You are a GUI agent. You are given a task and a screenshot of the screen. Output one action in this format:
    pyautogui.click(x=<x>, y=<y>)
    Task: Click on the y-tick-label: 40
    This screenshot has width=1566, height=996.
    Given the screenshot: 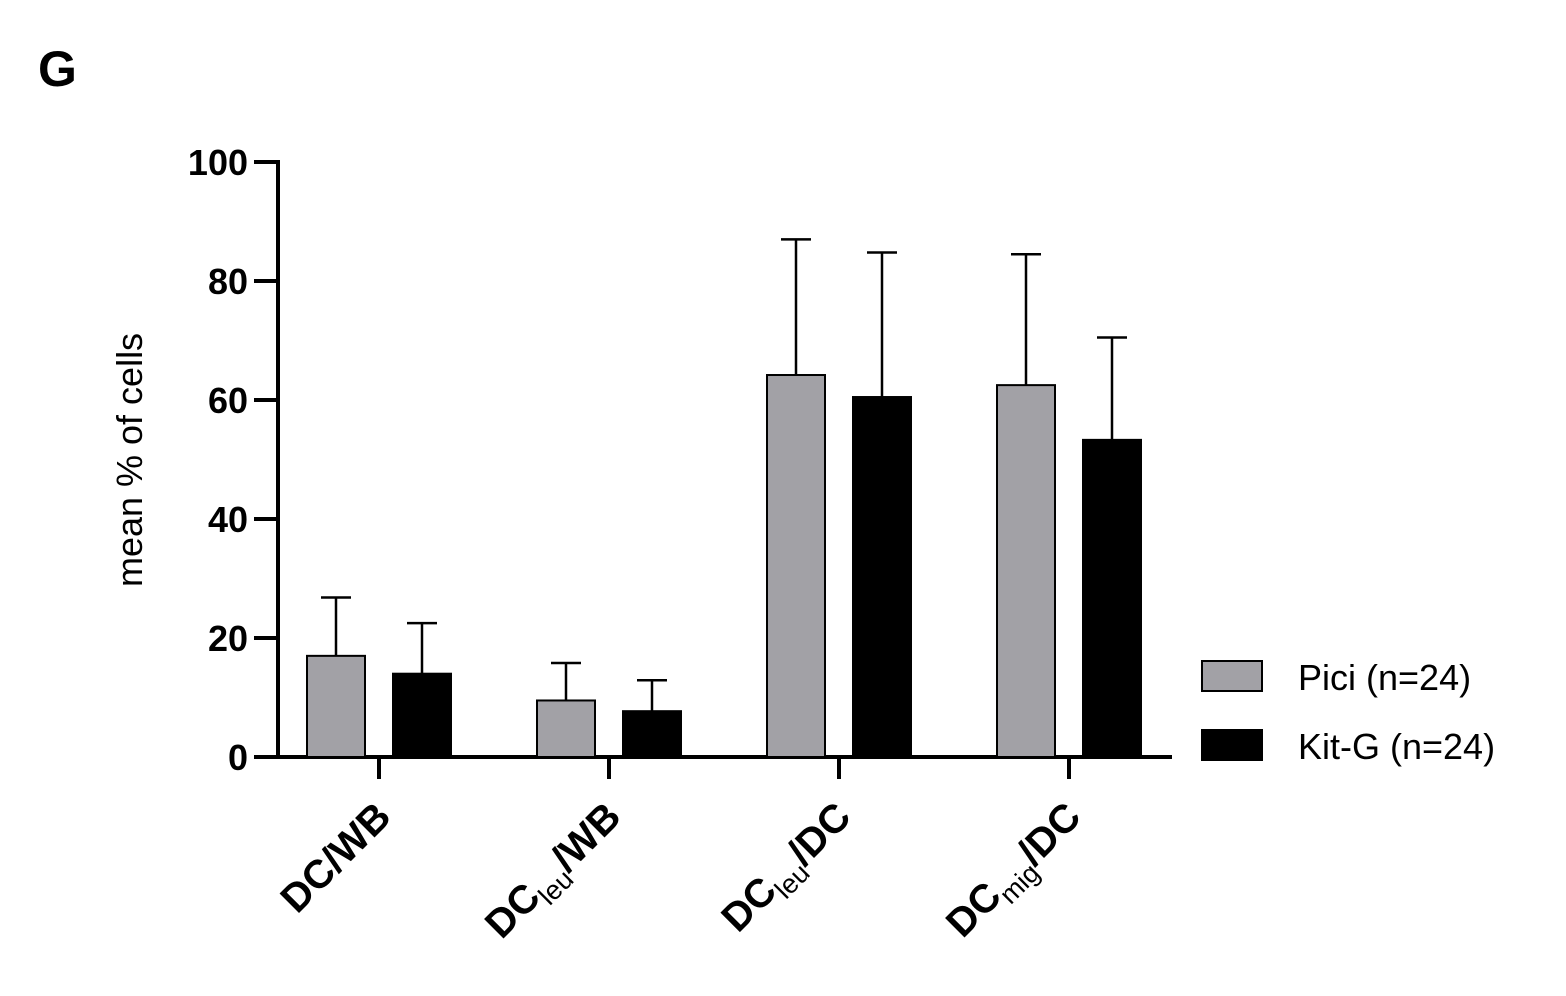 What is the action you would take?
    pyautogui.click(x=228, y=519)
    